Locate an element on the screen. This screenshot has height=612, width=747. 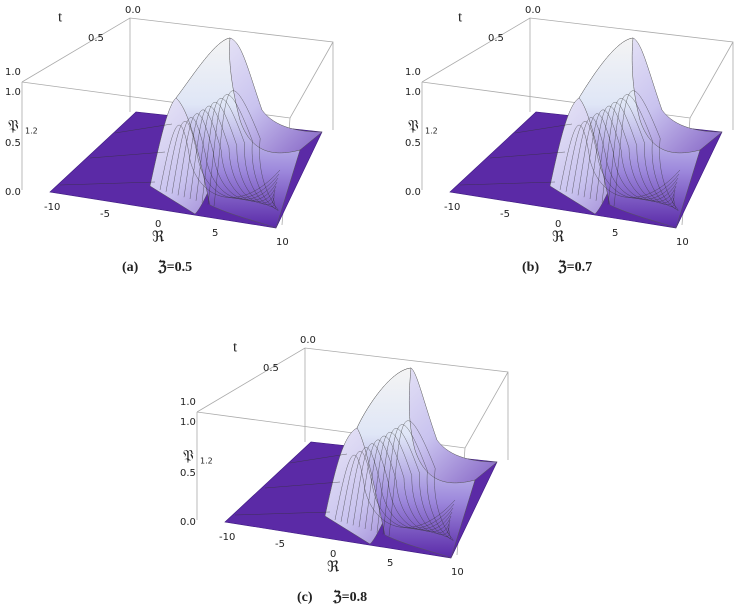
panel-caption: ℨ=0.5 is located at coordinates (174, 267).